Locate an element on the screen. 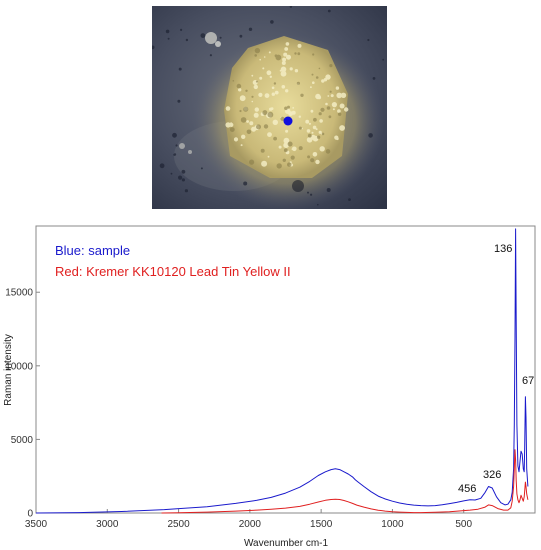 The height and width of the screenshot is (550, 541). y-tick-label: 5000 is located at coordinates (22, 440).